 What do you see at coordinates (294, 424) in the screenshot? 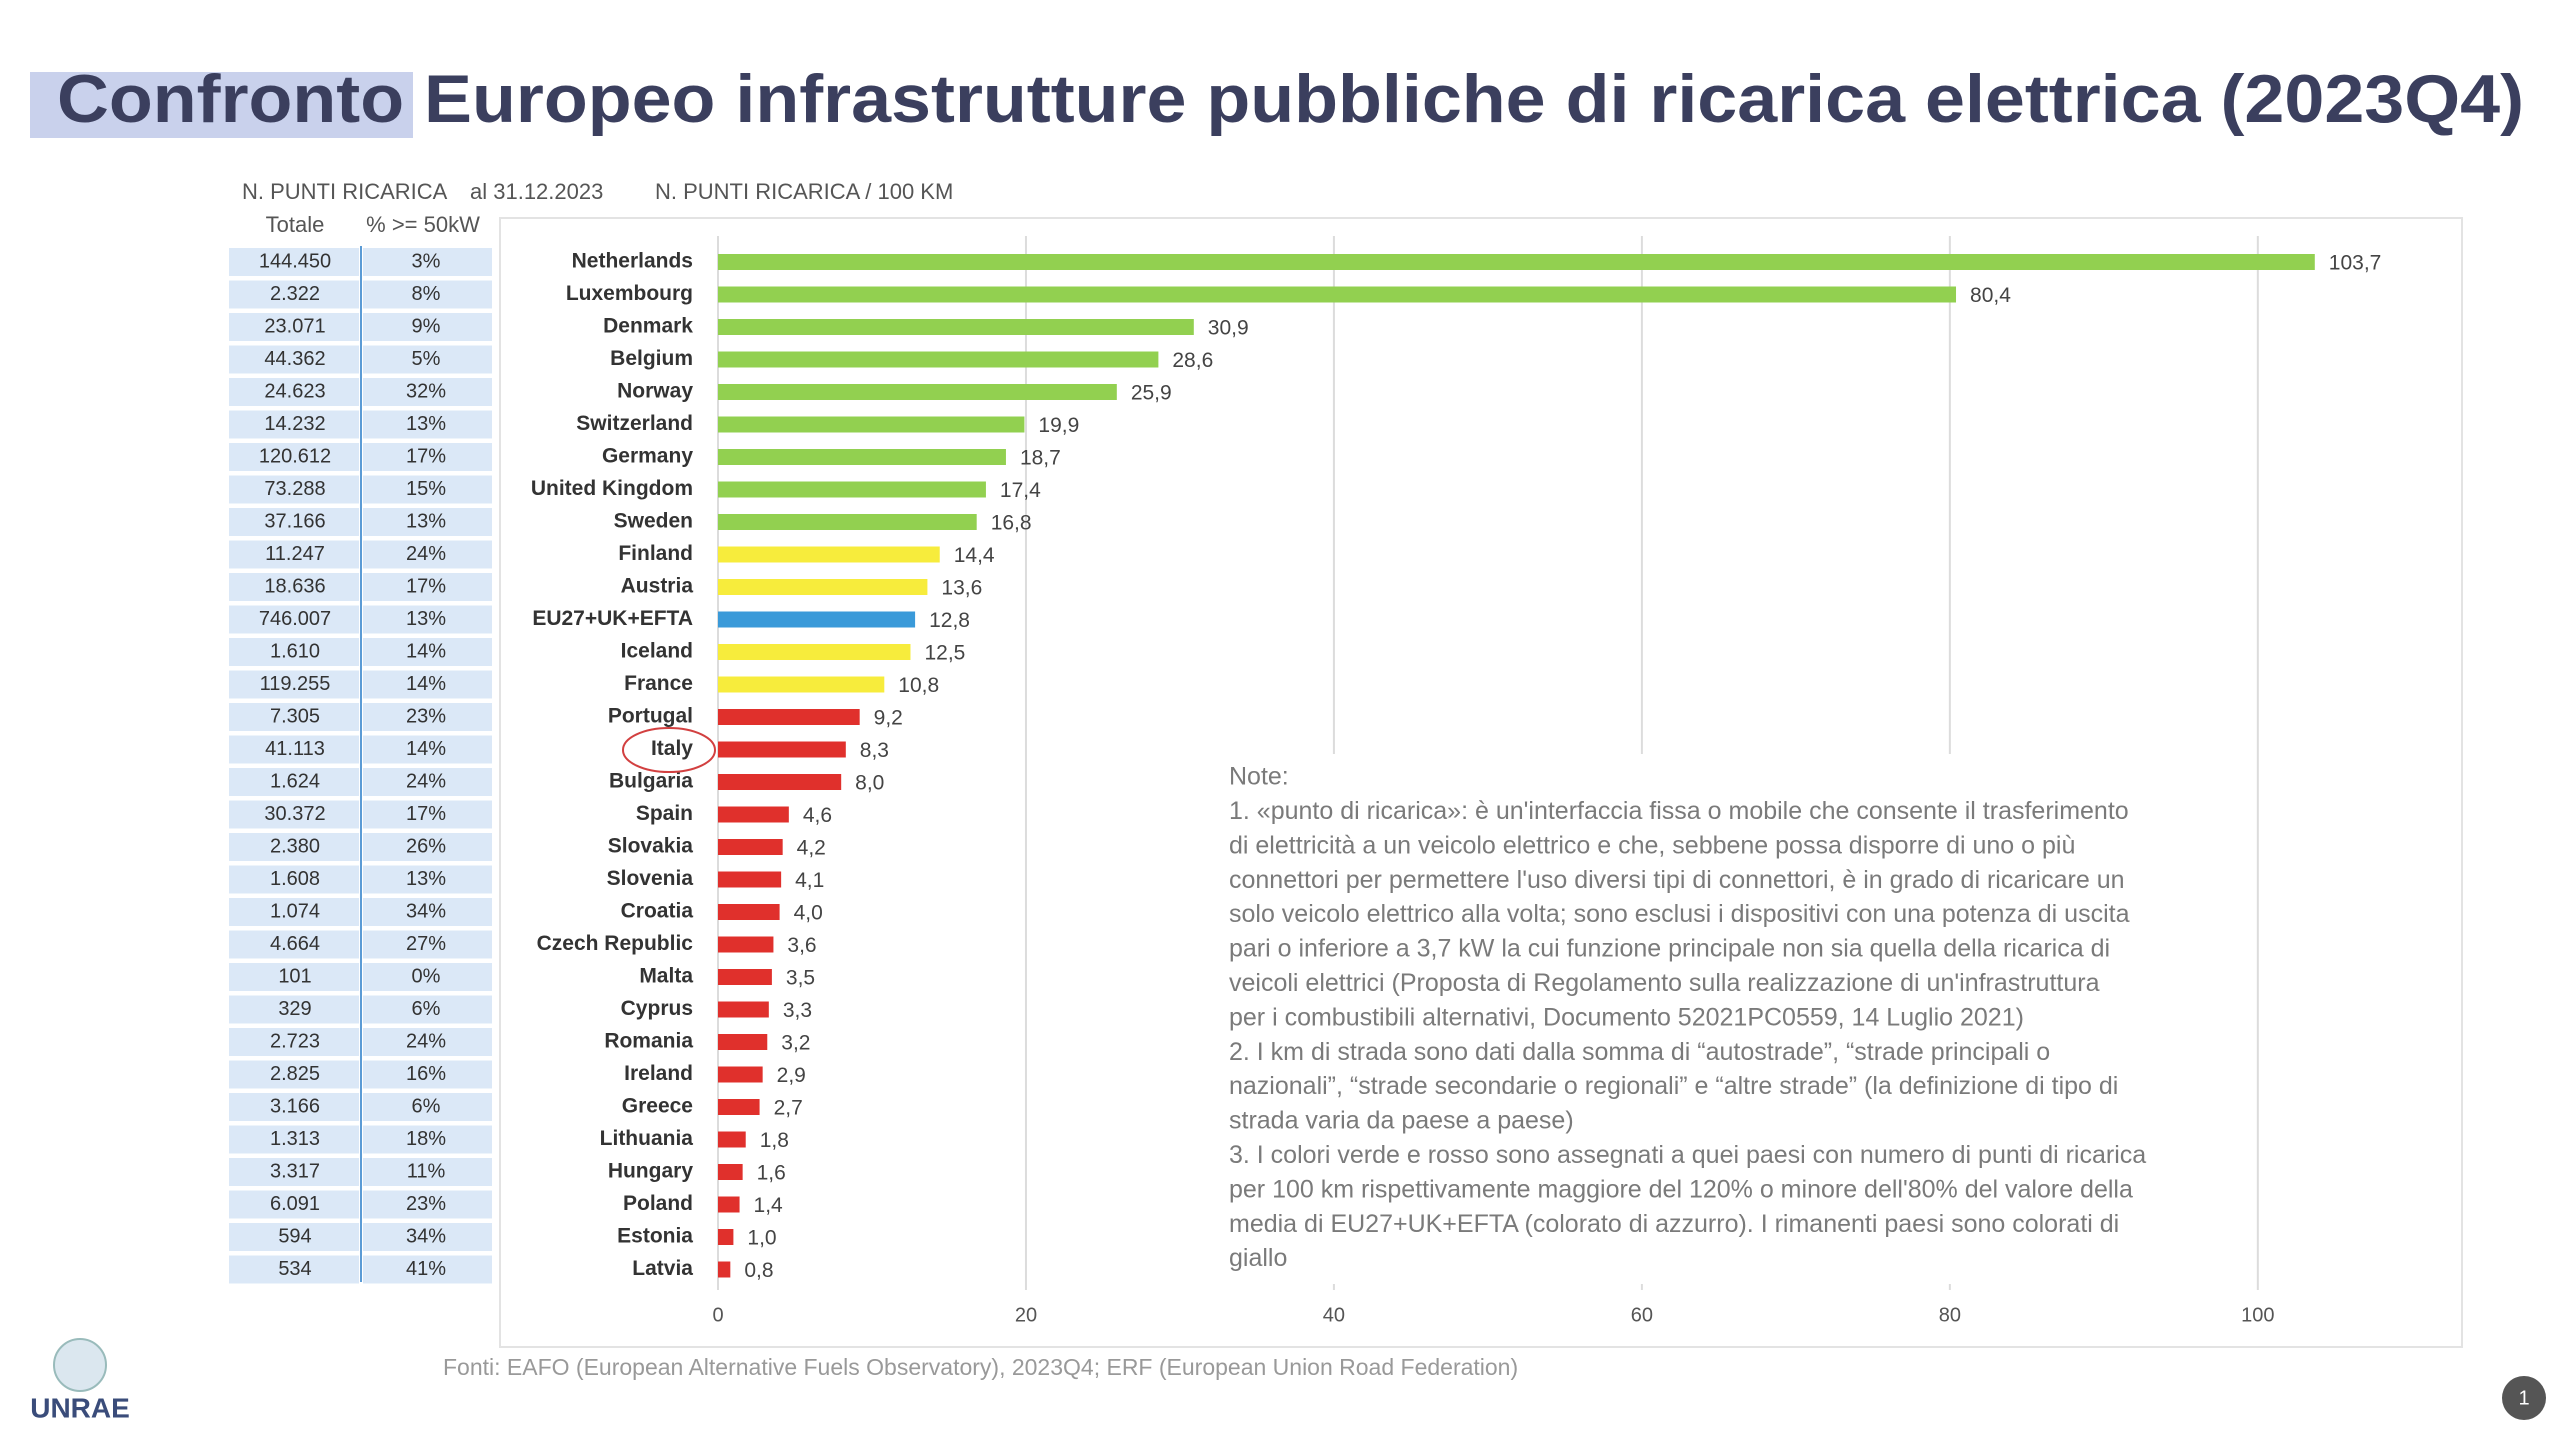
I see `table-total: 14.232` at bounding box center [294, 424].